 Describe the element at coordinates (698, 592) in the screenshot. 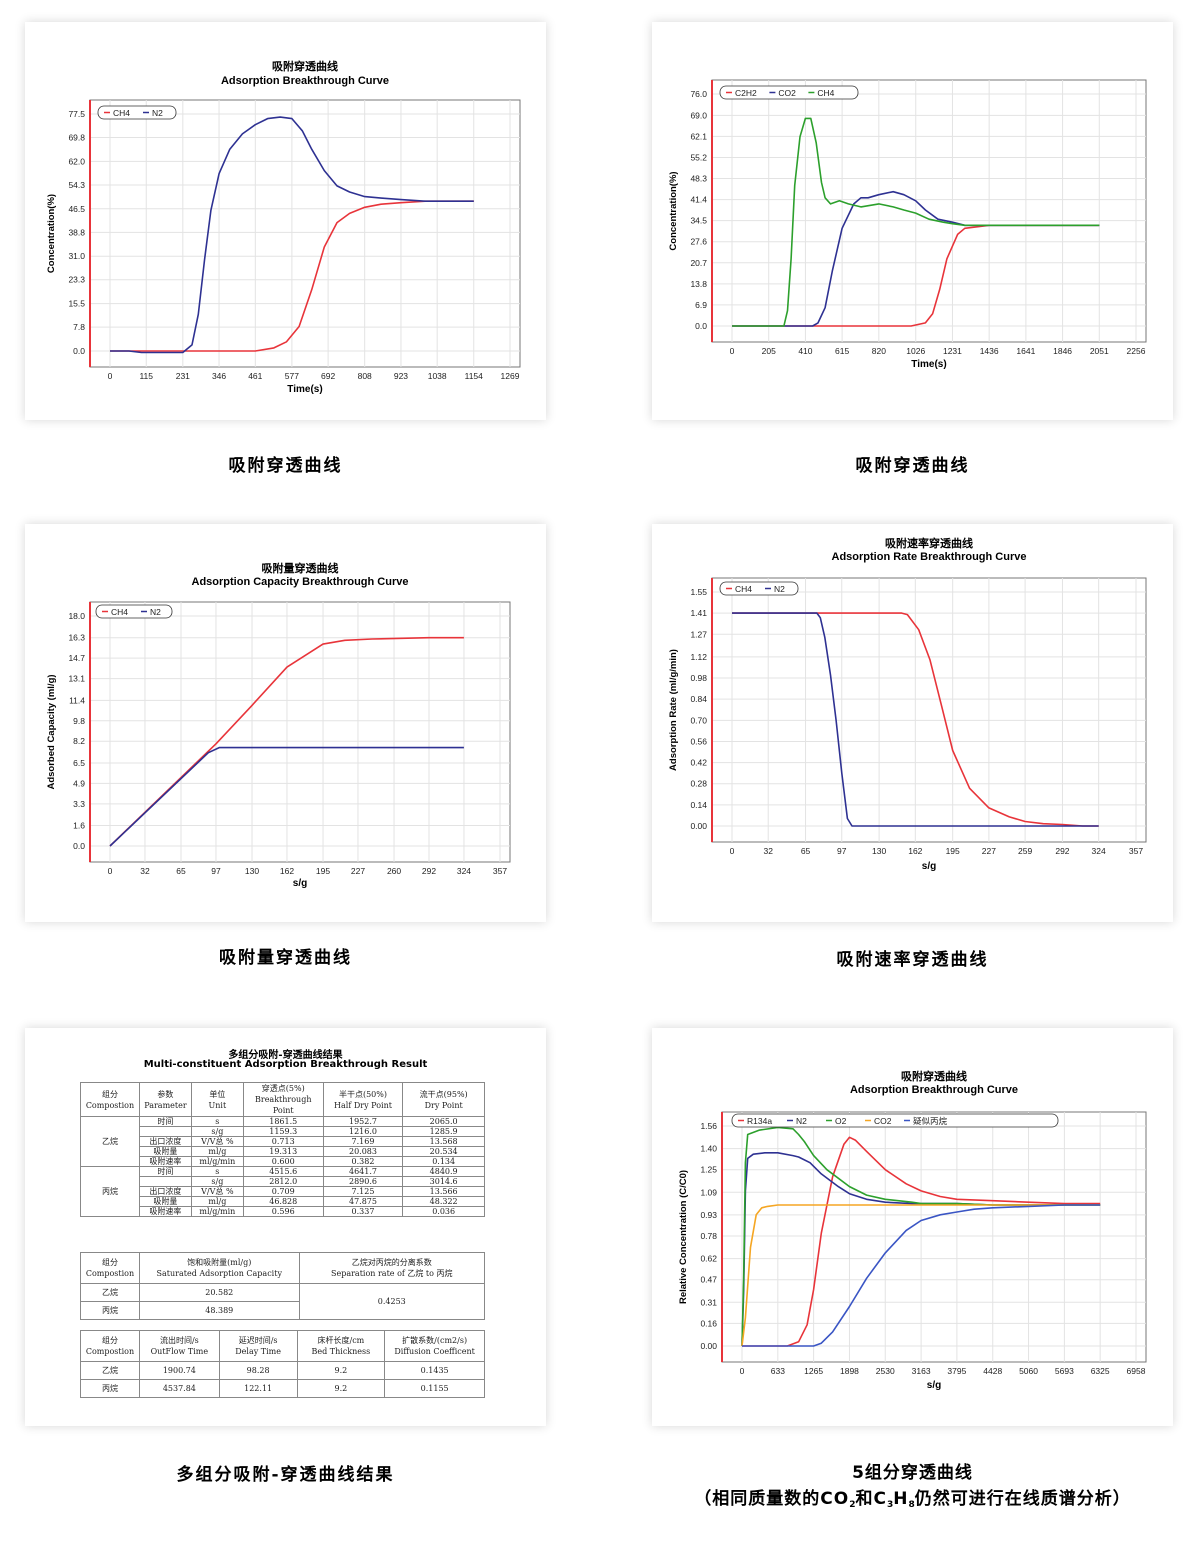

I see `y-tick-label: 1.55` at that location.